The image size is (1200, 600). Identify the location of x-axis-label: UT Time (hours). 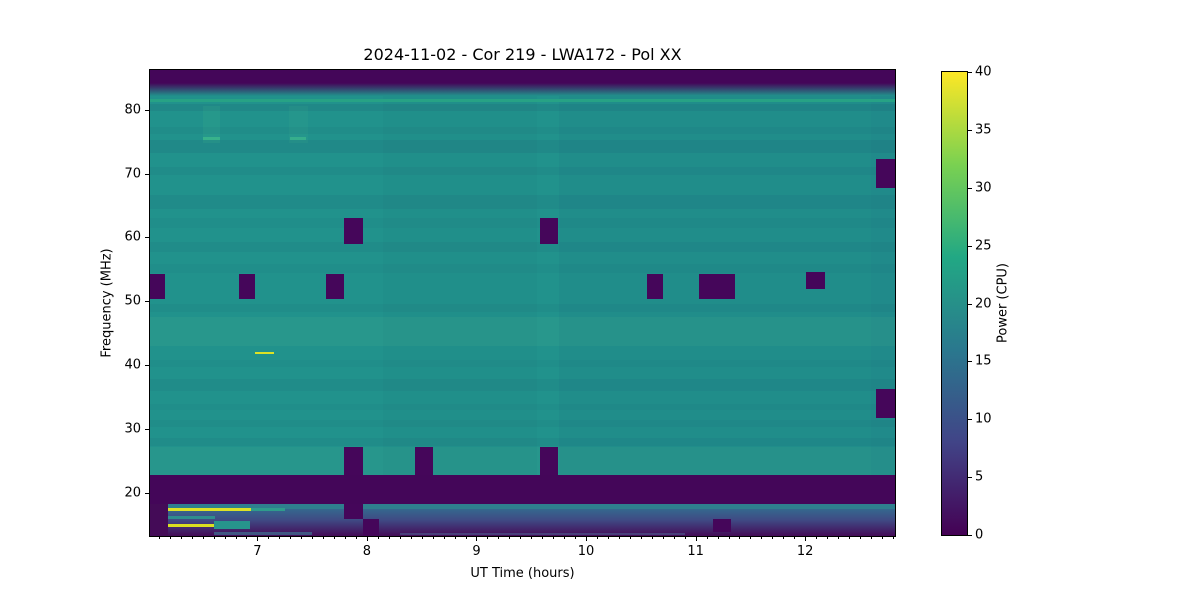
(522, 573).